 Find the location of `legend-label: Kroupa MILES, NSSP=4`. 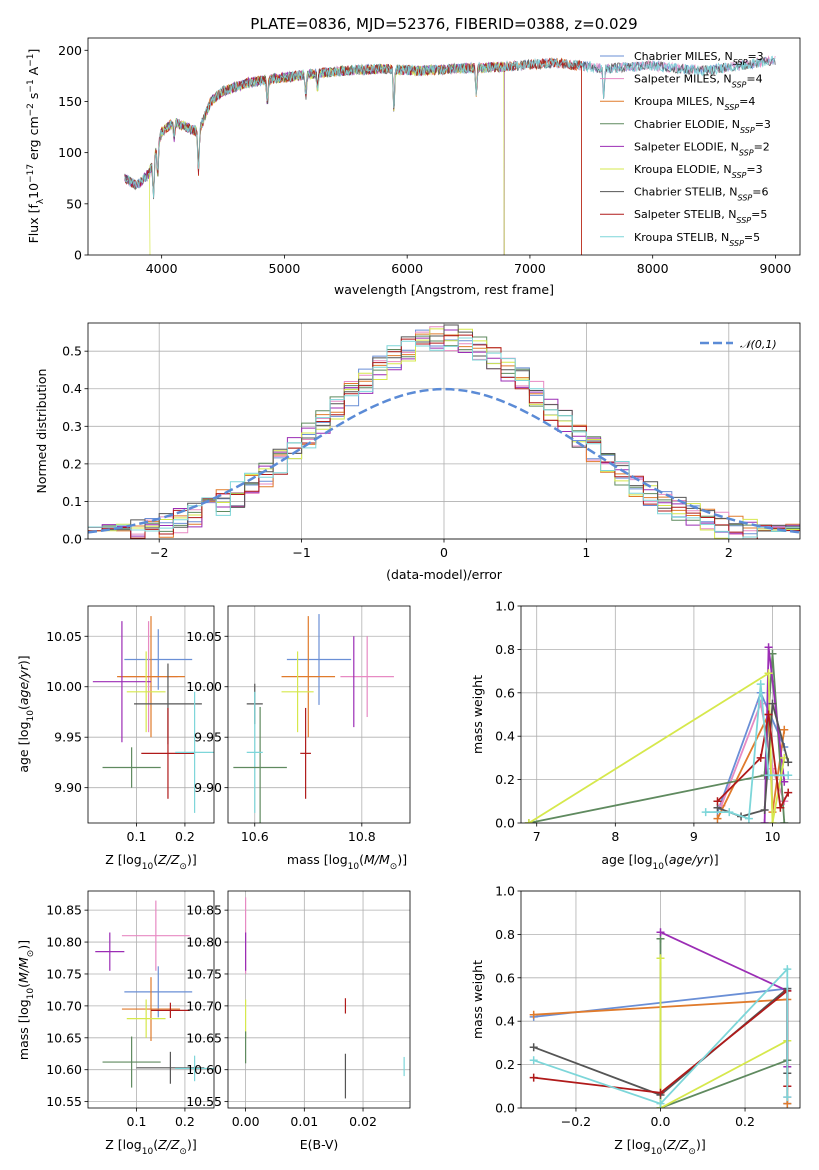

legend-label: Kroupa MILES, NSSP=4 is located at coordinates (694, 103).